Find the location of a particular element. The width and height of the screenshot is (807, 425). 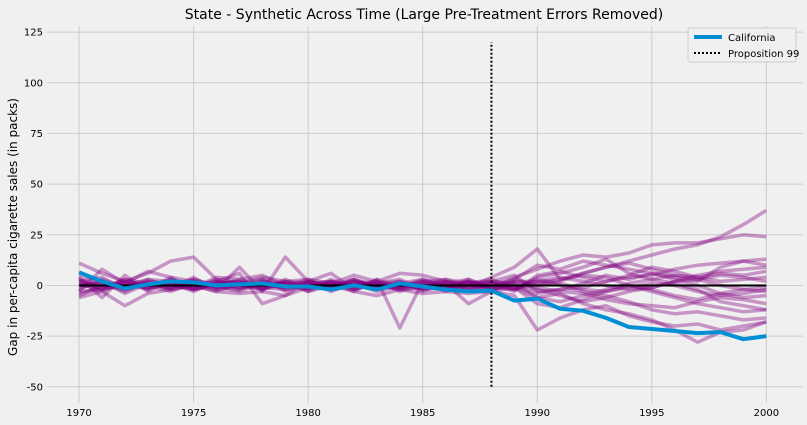

treated-series-line is located at coordinates (422, 306).